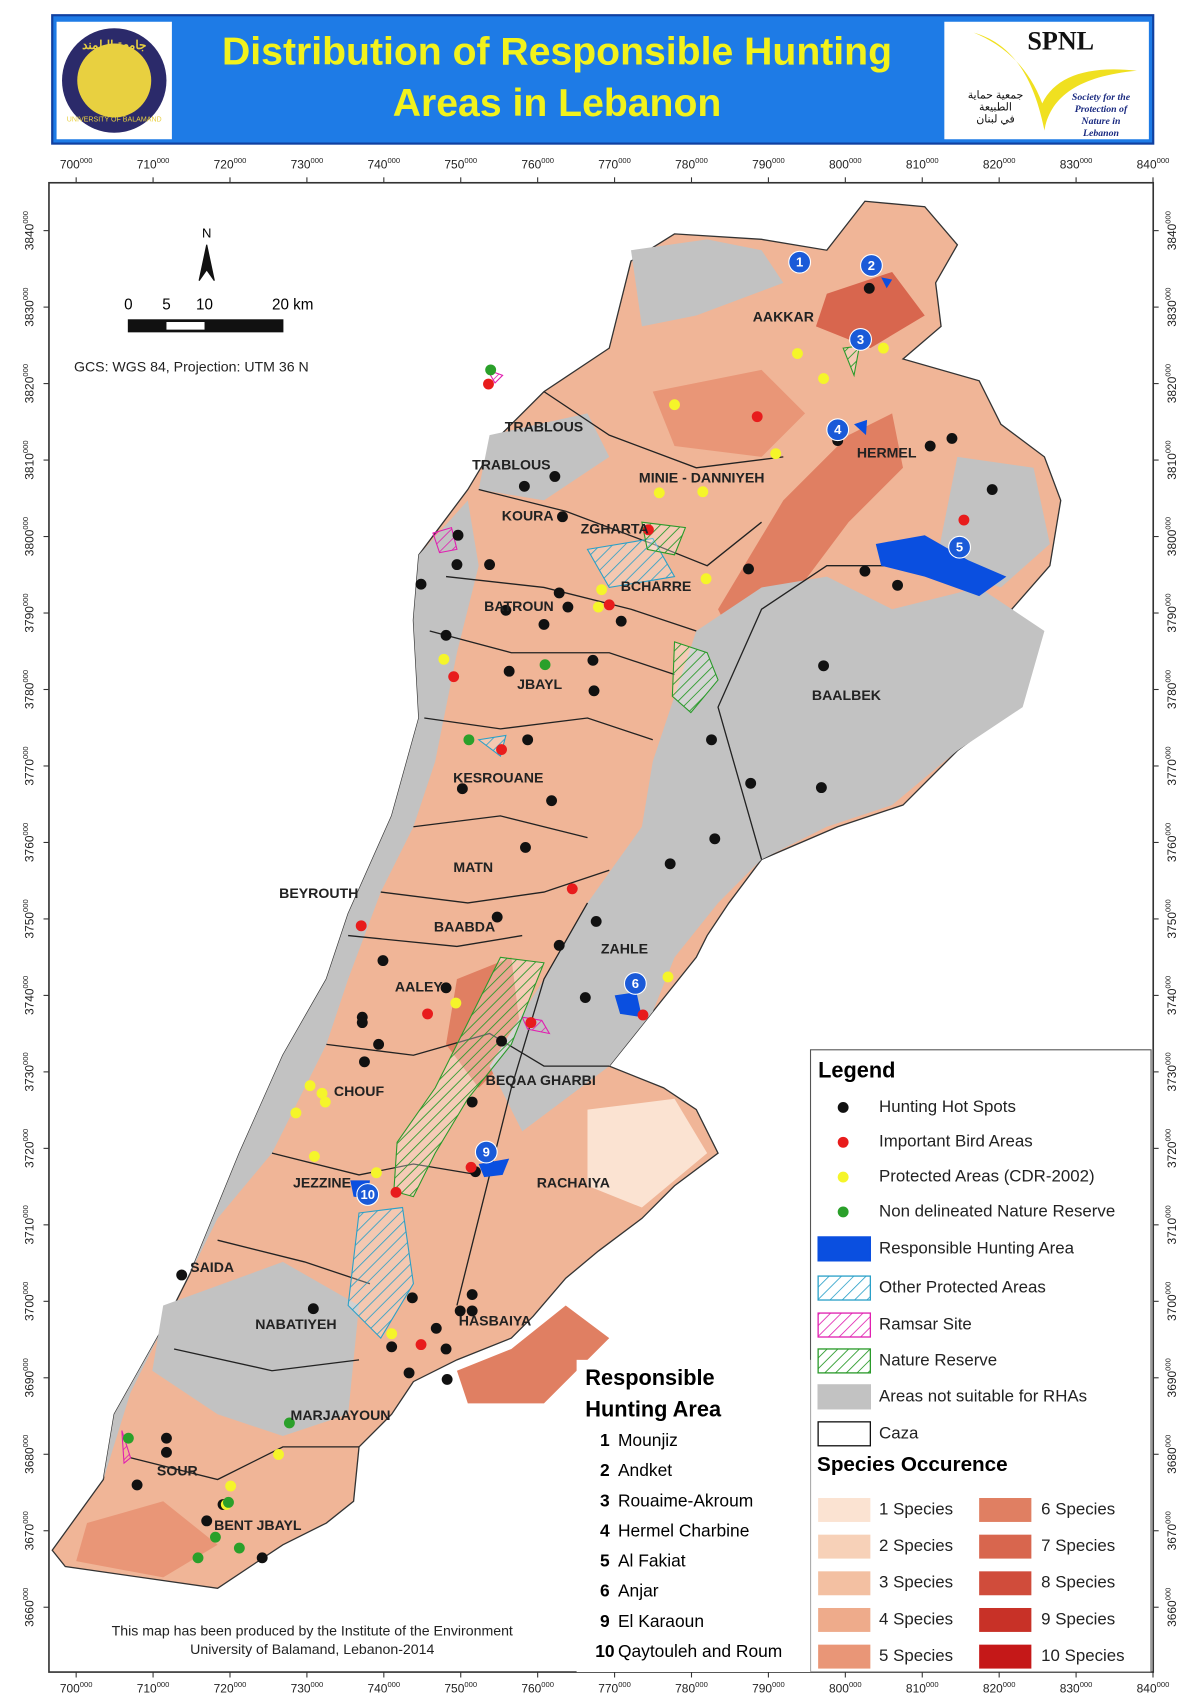  I want to click on x-tick-label: 770000, so click(614, 1687).